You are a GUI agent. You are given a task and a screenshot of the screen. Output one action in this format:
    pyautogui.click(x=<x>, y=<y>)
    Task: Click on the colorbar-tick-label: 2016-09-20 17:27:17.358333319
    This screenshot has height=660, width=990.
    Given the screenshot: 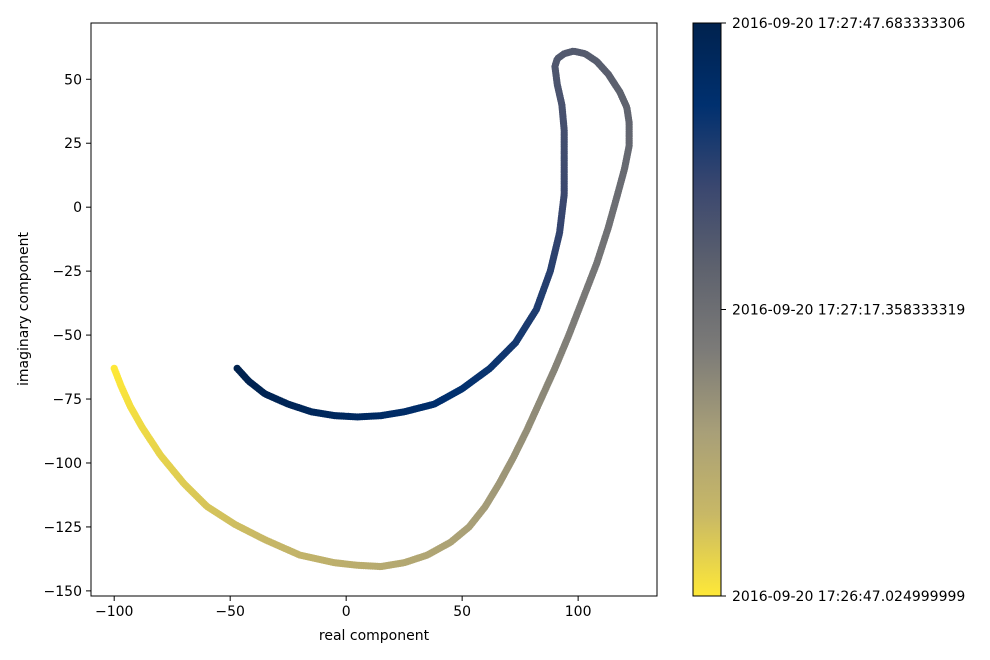 What is the action you would take?
    pyautogui.click(x=848, y=311)
    